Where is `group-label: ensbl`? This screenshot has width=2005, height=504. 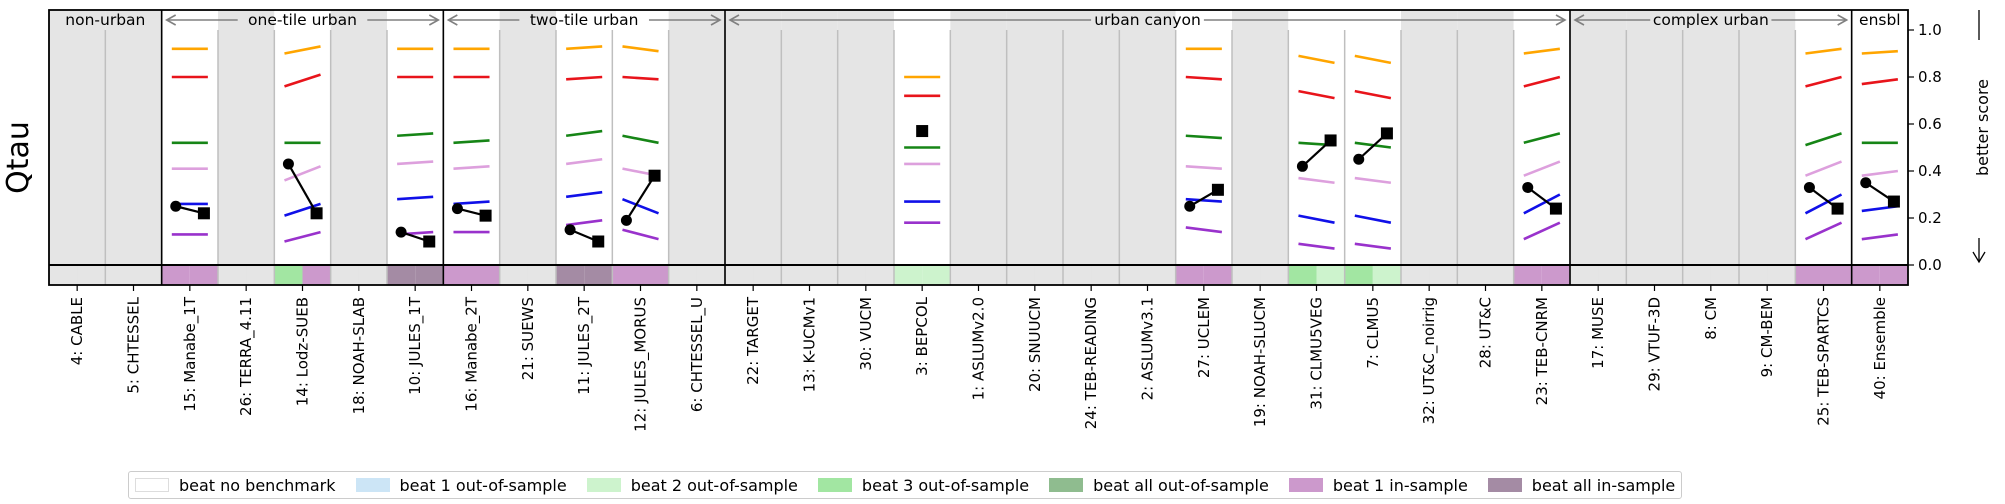
group-label: ensbl is located at coordinates (1880, 20).